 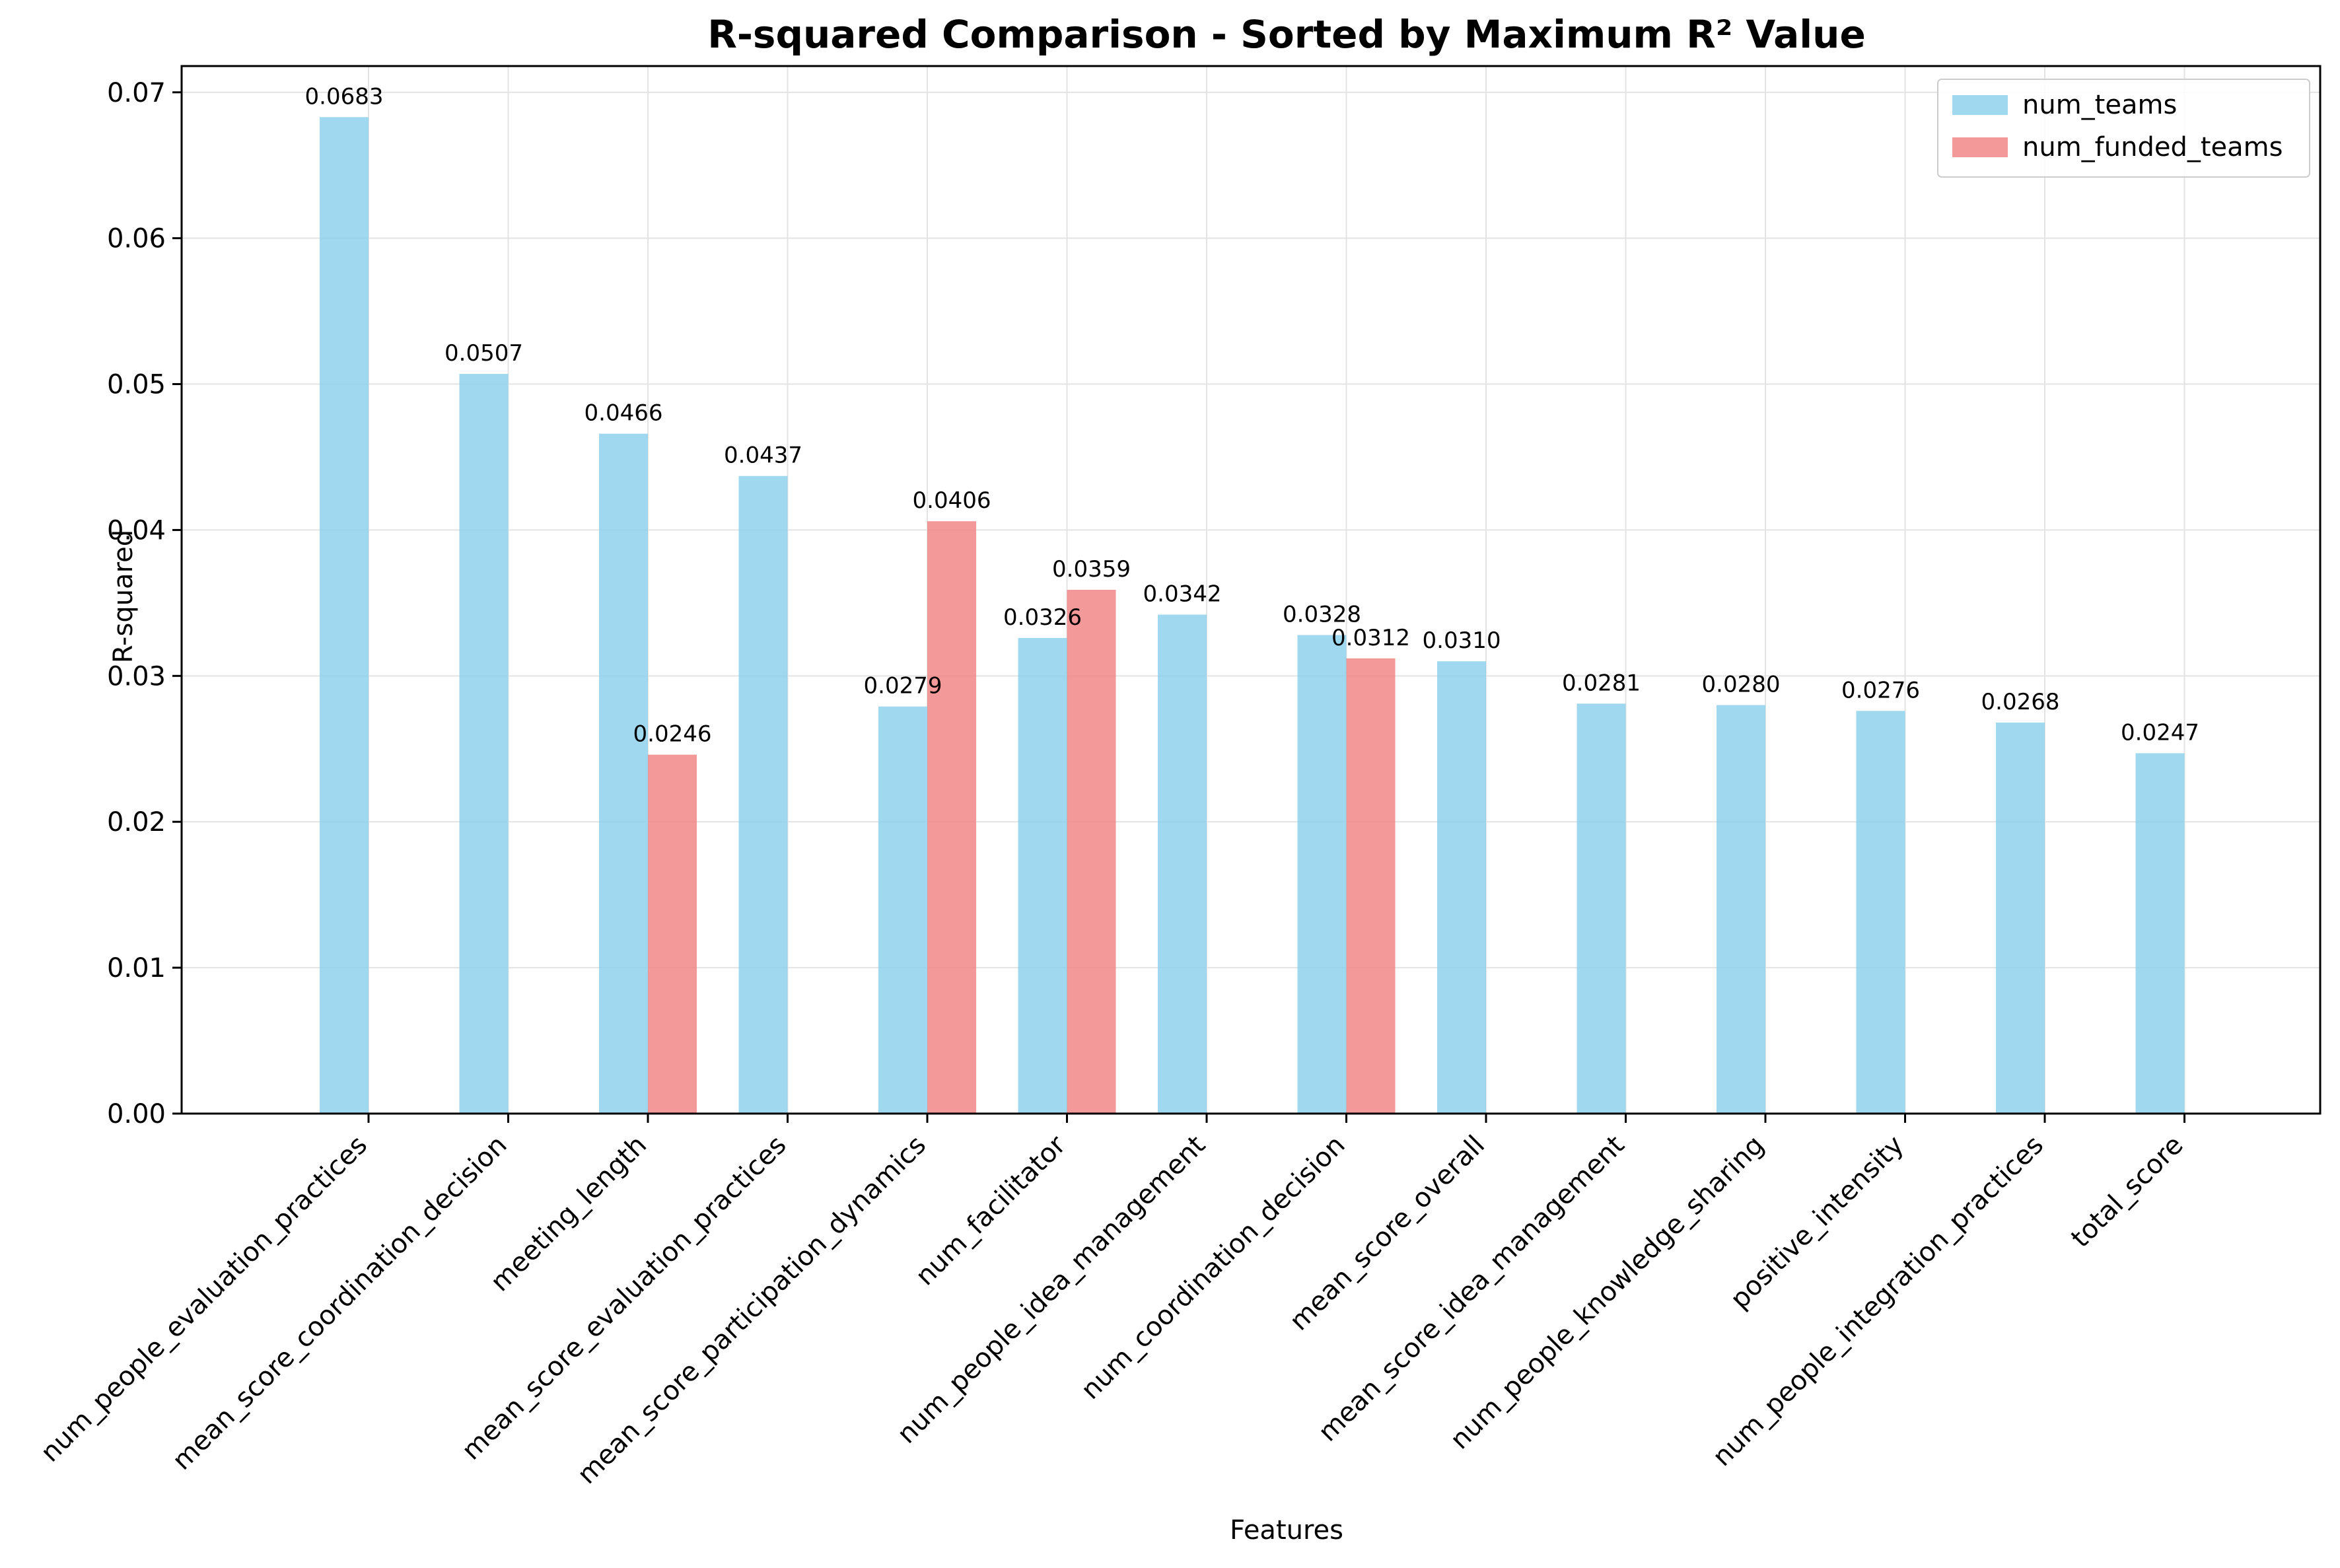 What do you see at coordinates (1091, 569) in the screenshot?
I see `data-label: 0.0359` at bounding box center [1091, 569].